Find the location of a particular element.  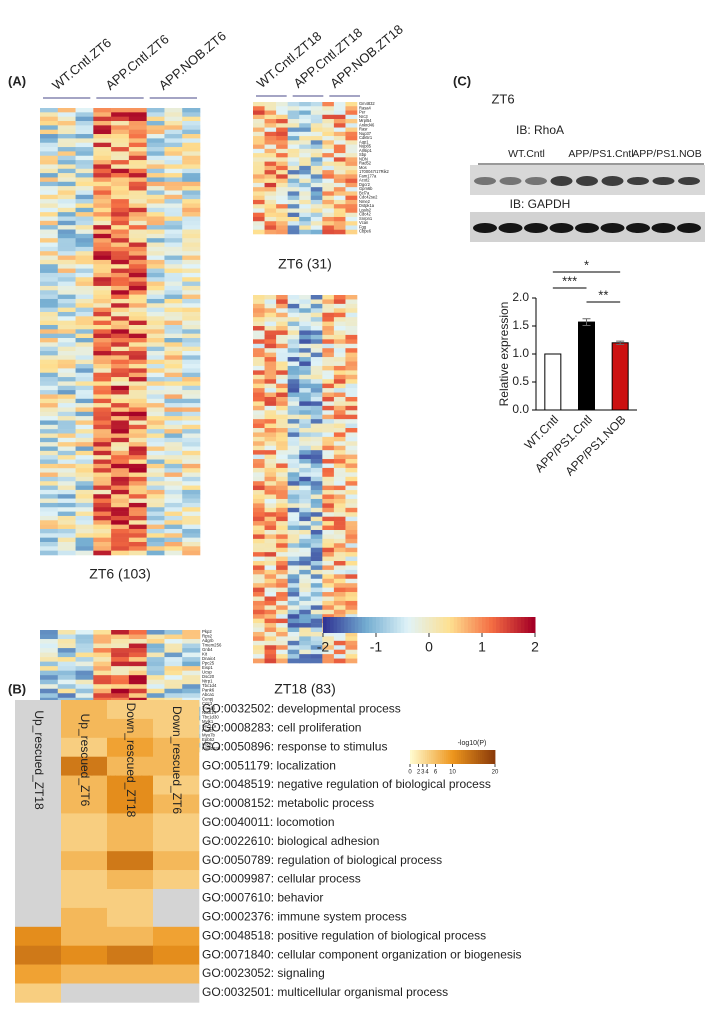

go-cell is located at coordinates (176, 710).